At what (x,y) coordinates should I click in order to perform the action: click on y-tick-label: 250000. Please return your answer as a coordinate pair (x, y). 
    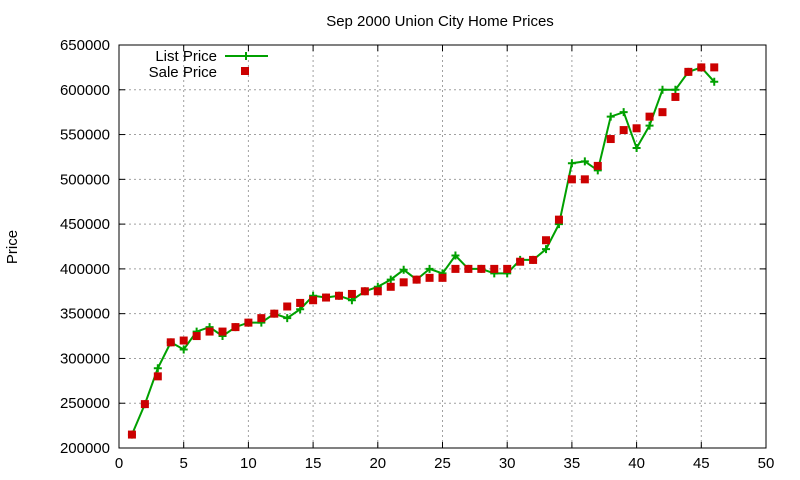
    Looking at the image, I should click on (85, 403).